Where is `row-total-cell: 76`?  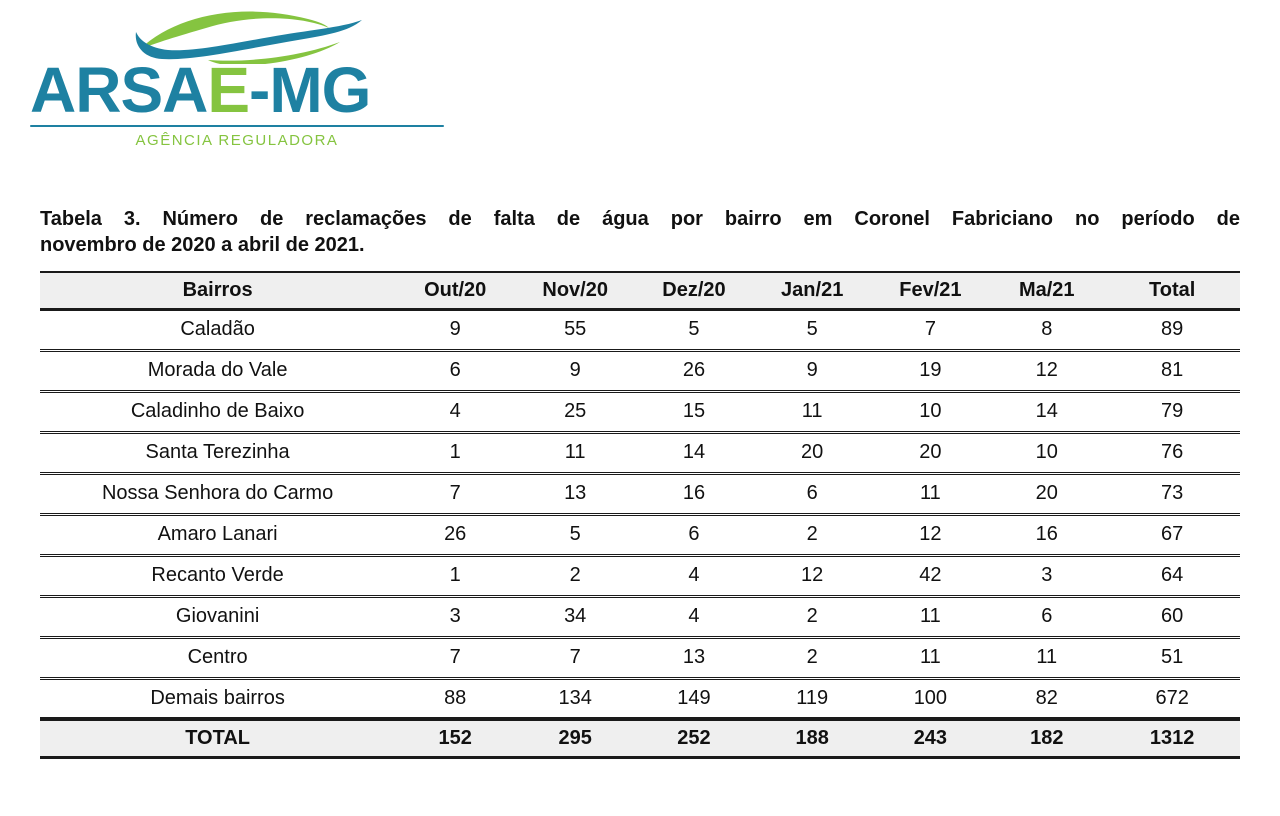
row-total-cell: 76 is located at coordinates (1172, 452).